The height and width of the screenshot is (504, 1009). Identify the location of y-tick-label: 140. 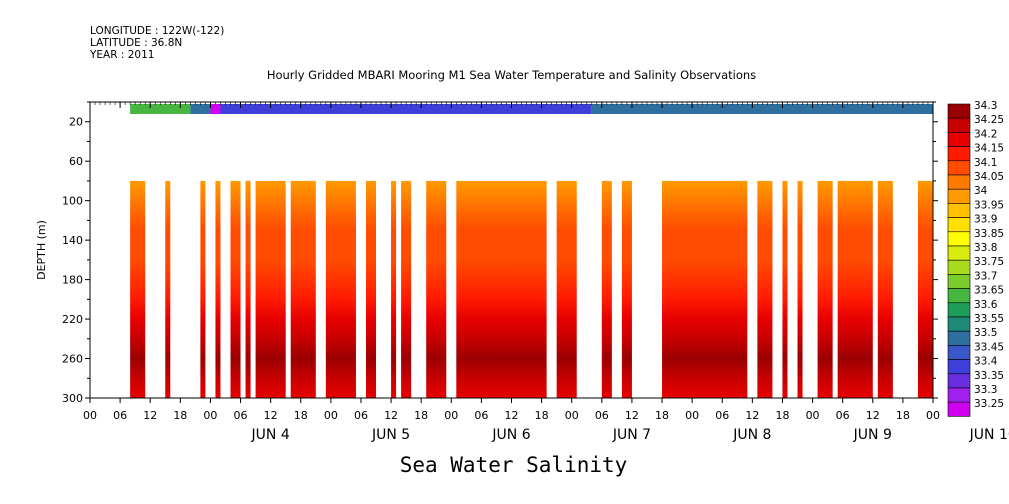
(72, 240).